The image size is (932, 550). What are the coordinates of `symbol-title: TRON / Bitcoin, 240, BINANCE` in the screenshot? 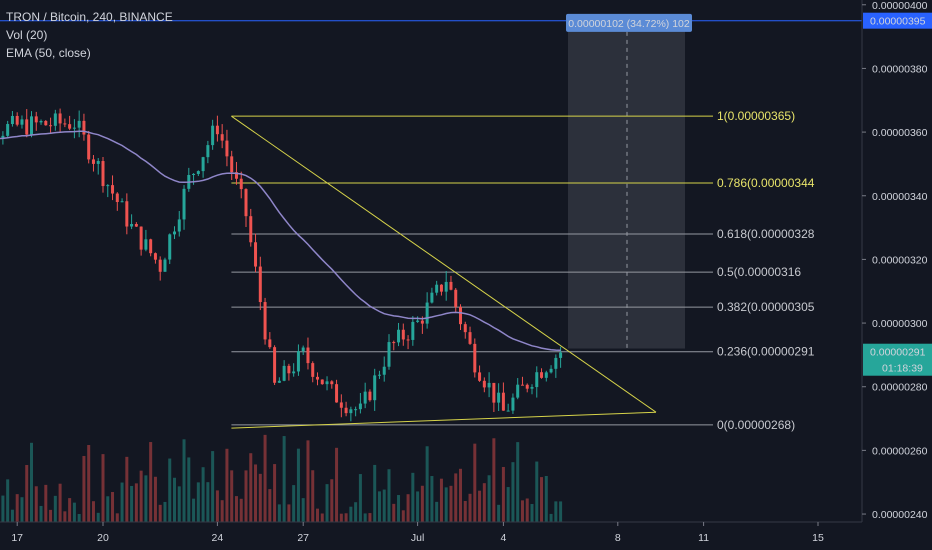 It's located at (89, 17).